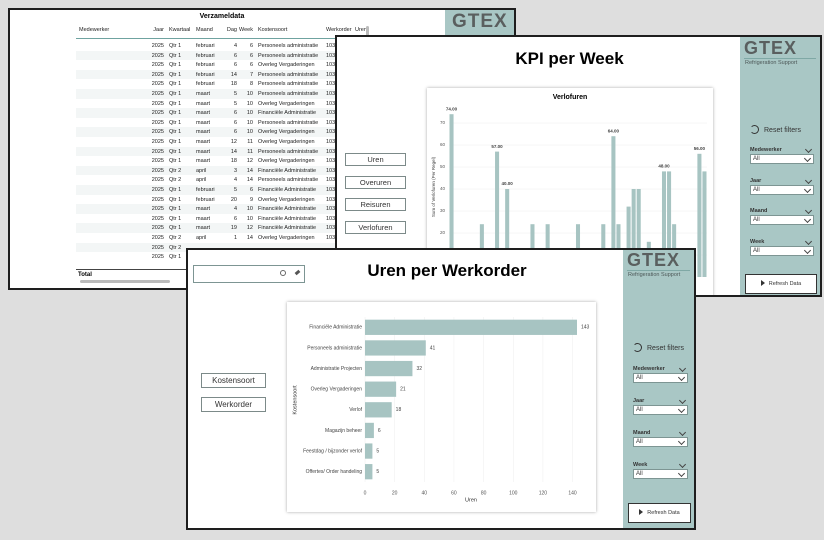  I want to click on column-header: Week, so click(246, 30).